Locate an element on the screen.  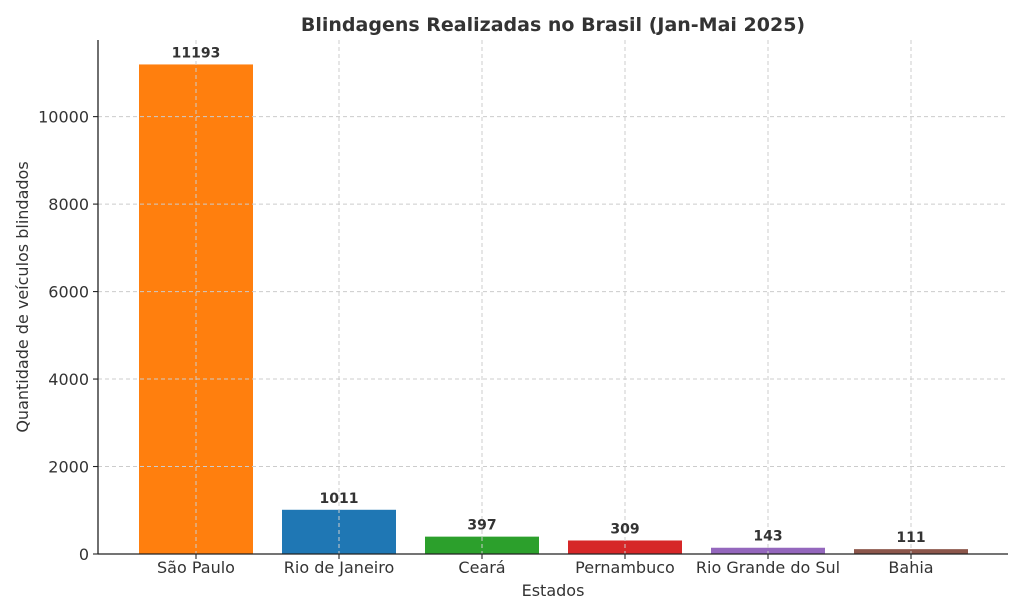
y-tick-label: 2000 is located at coordinates (68, 467).